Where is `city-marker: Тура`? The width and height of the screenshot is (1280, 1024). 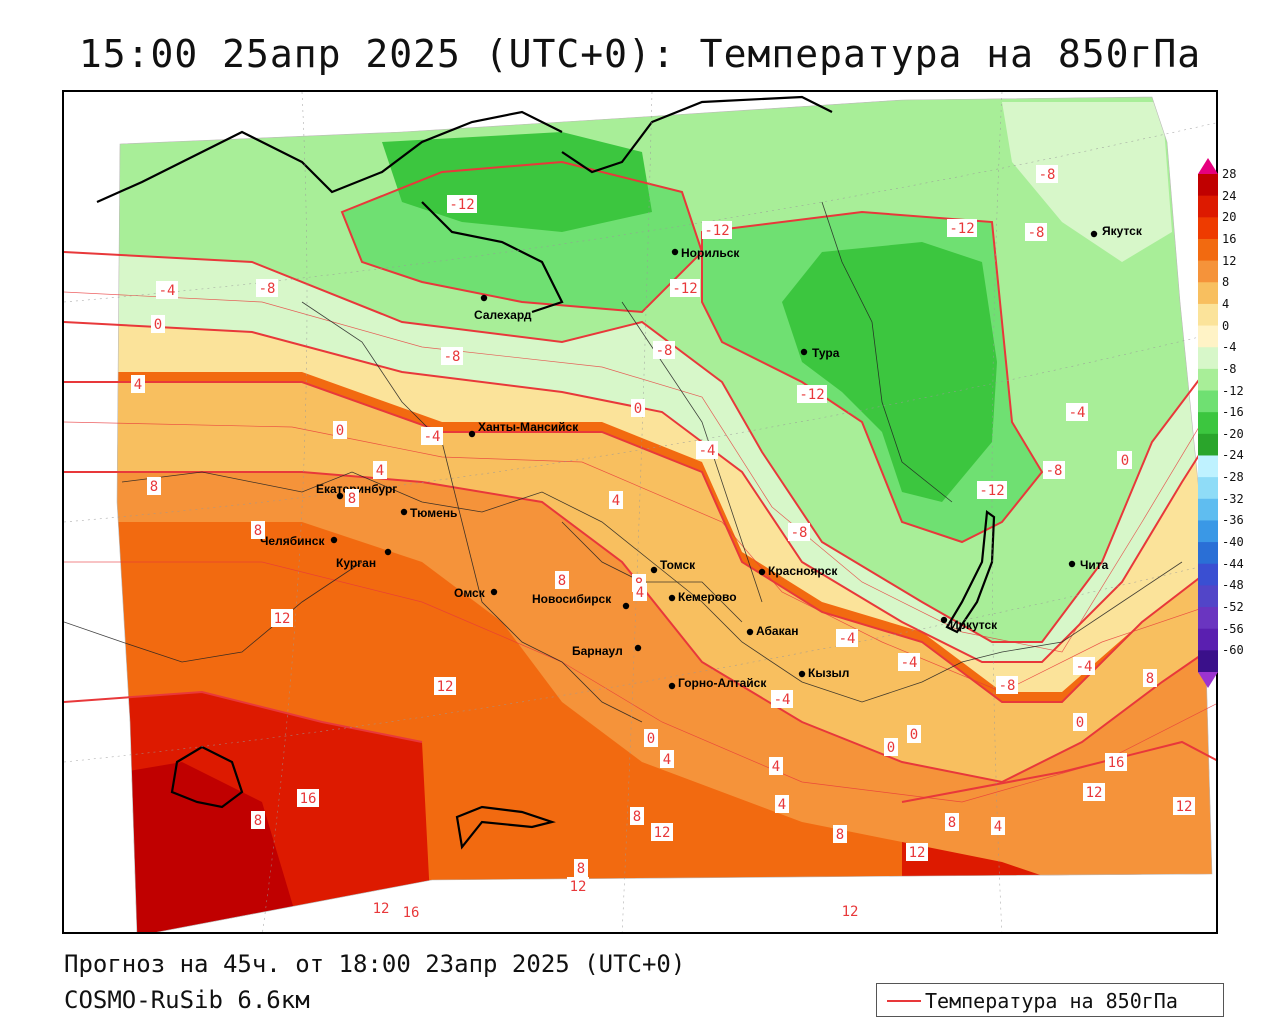
city-marker: Тура is located at coordinates (820, 353).